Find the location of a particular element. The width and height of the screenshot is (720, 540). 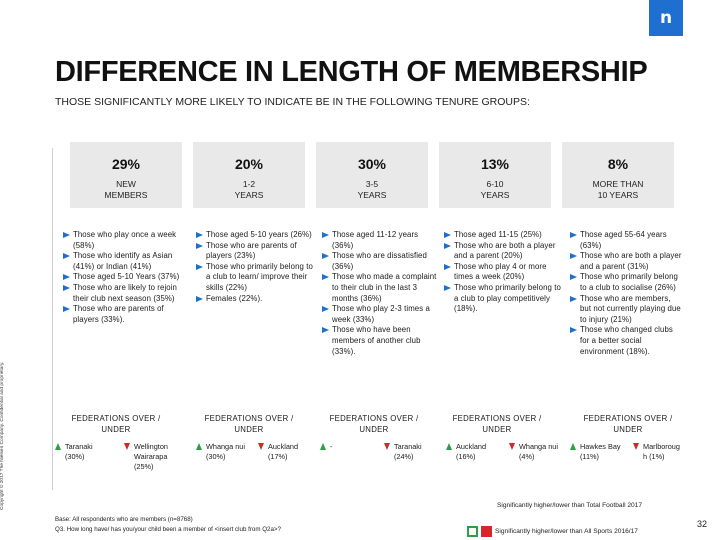

federation-under: Whanga nui (4%) is located at coordinates (537, 452).